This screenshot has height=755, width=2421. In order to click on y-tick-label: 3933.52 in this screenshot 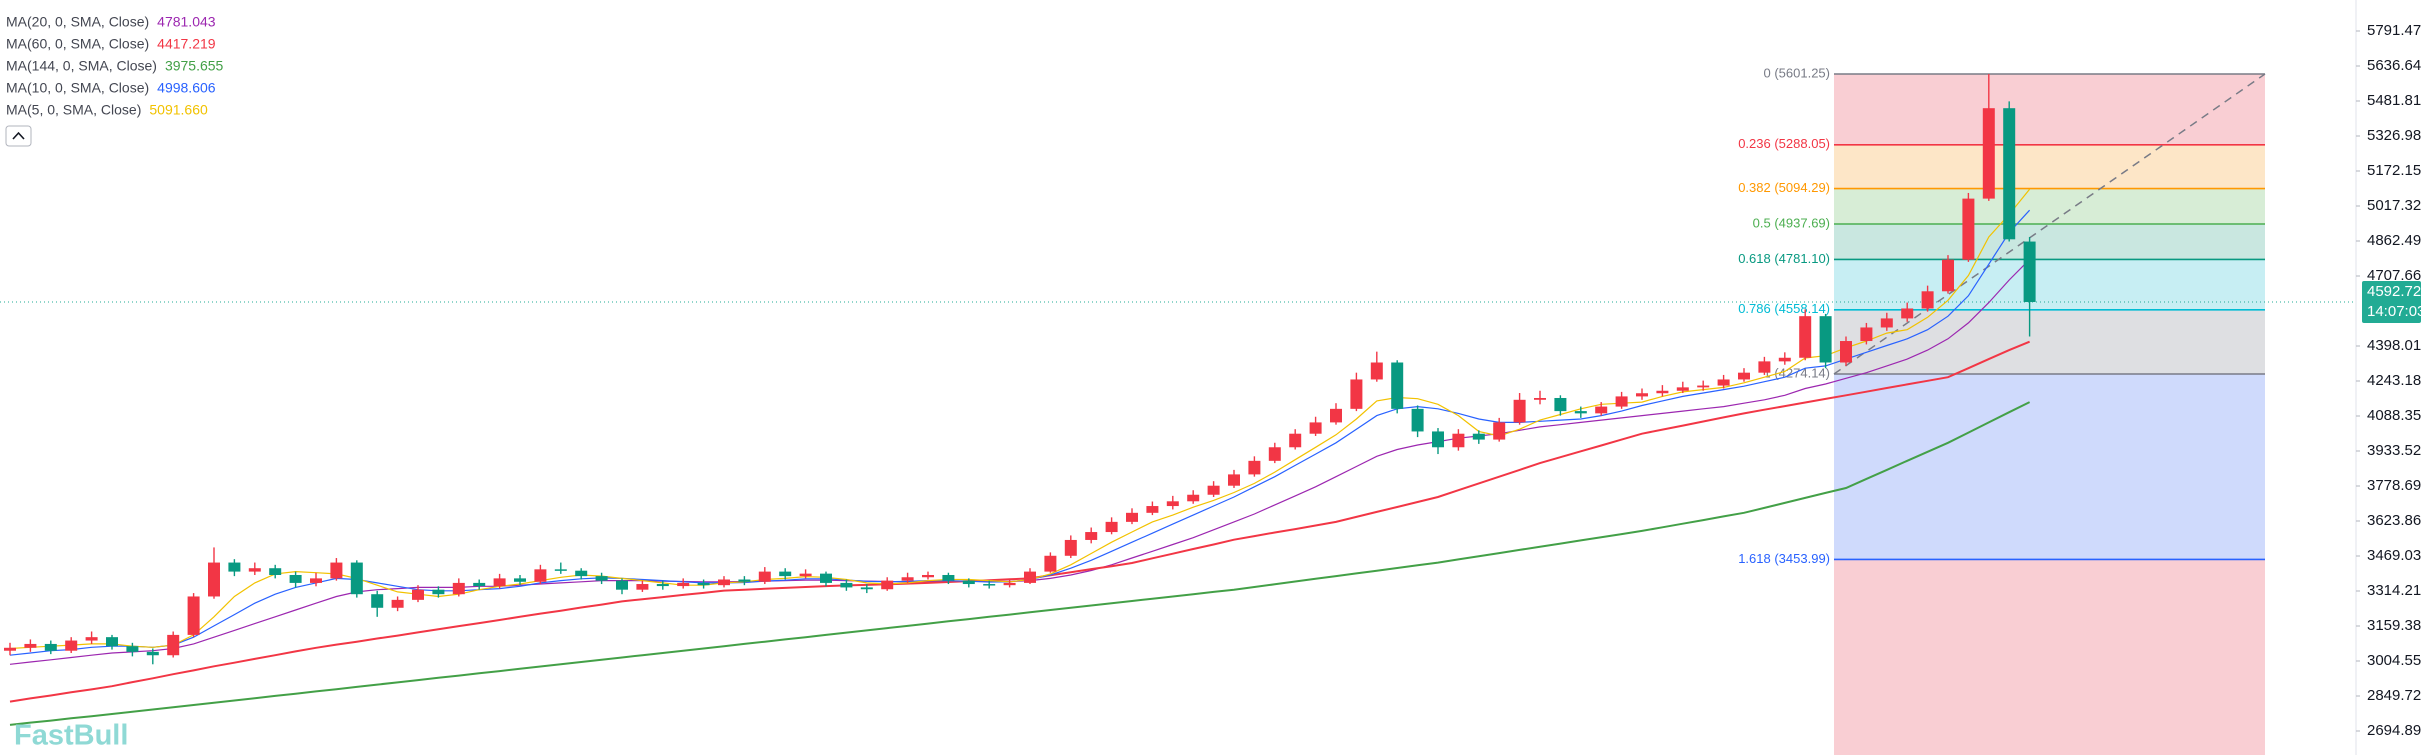, I will do `click(2394, 450)`.